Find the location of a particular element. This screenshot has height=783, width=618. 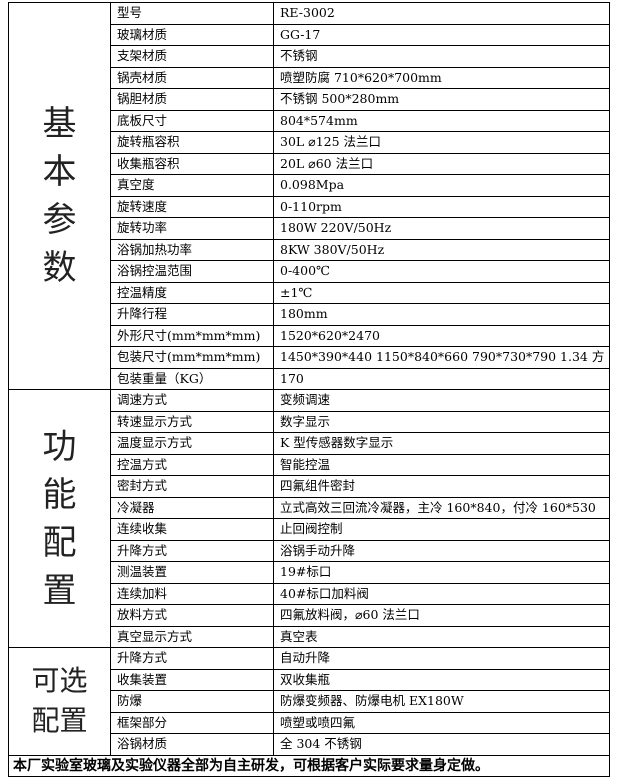

spec-label: 旋转功率 is located at coordinates (192, 228).